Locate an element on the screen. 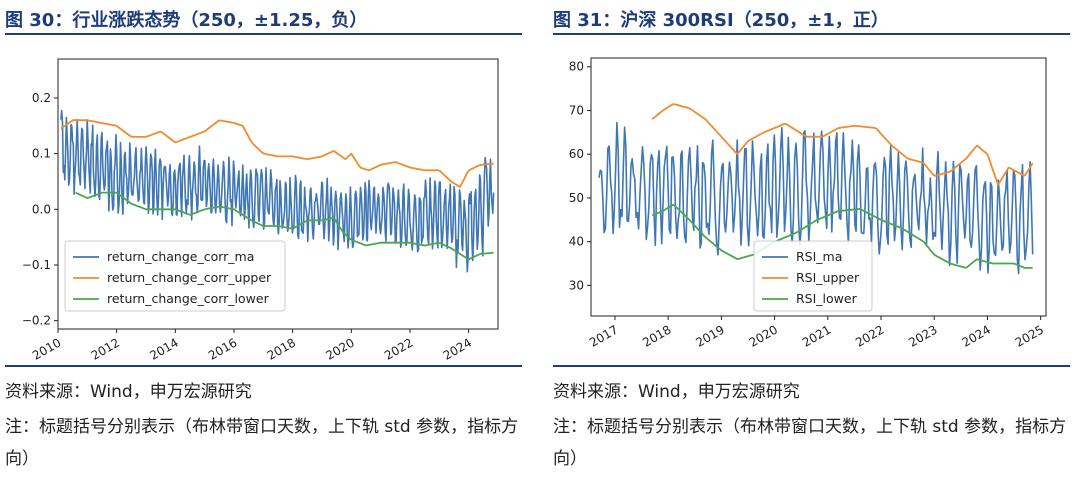 The image size is (1080, 479). x-tick-label: 2021 is located at coordinates (816, 335).